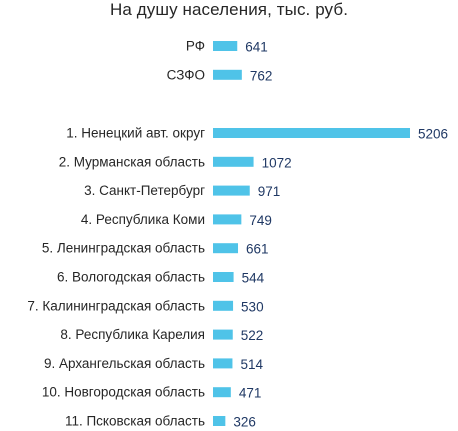 This screenshot has height=431, width=458. Describe the element at coordinates (251, 364) in the screenshot. I see `value-label: 514` at that location.